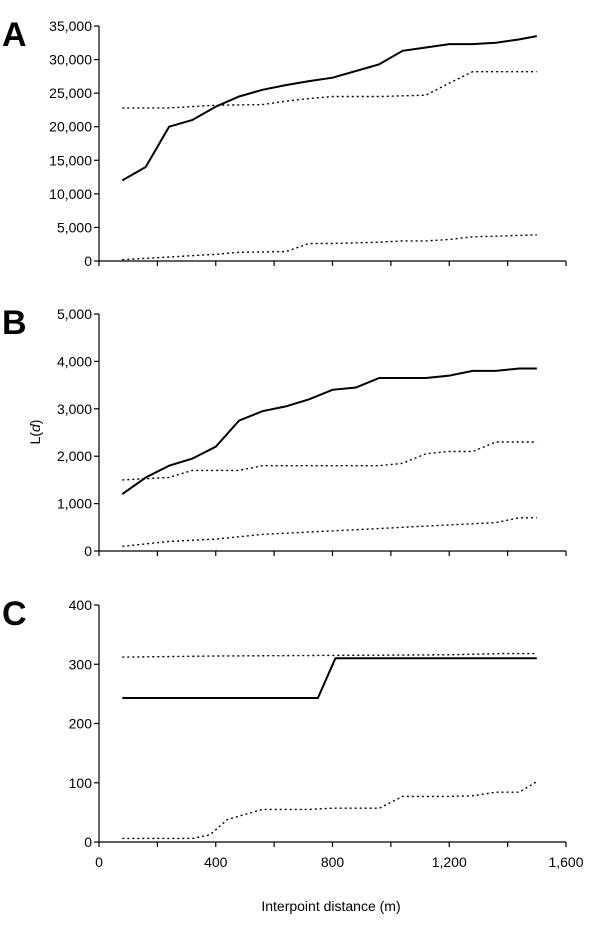  I want to click on panel-label: A, so click(14, 35).